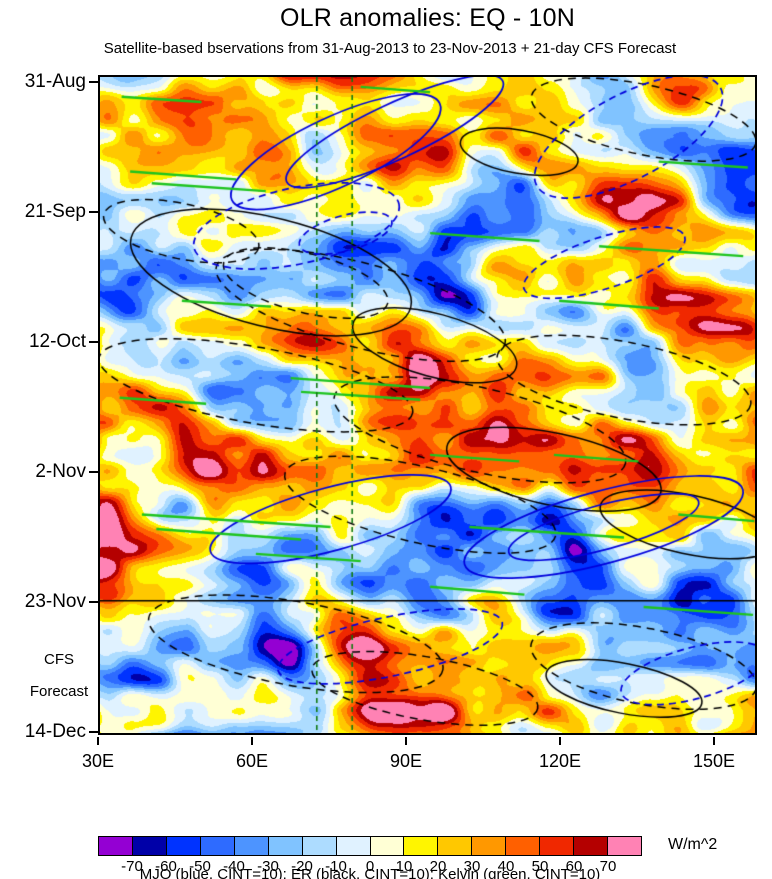 The width and height of the screenshot is (772, 879). I want to click on x-tick-label: 120E, so click(560, 761).